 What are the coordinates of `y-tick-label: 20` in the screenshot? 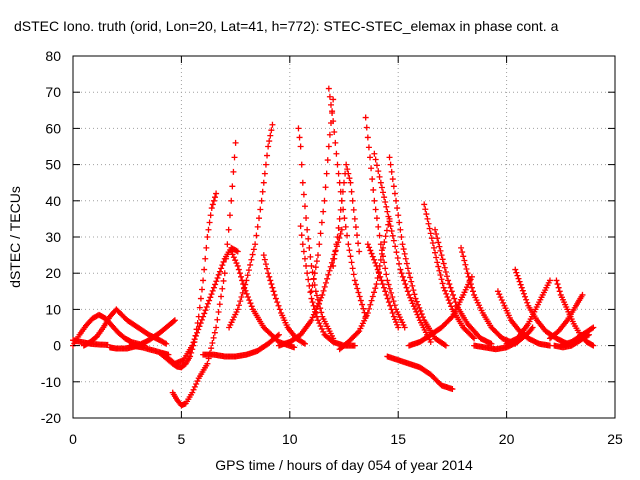 It's located at (53, 273).